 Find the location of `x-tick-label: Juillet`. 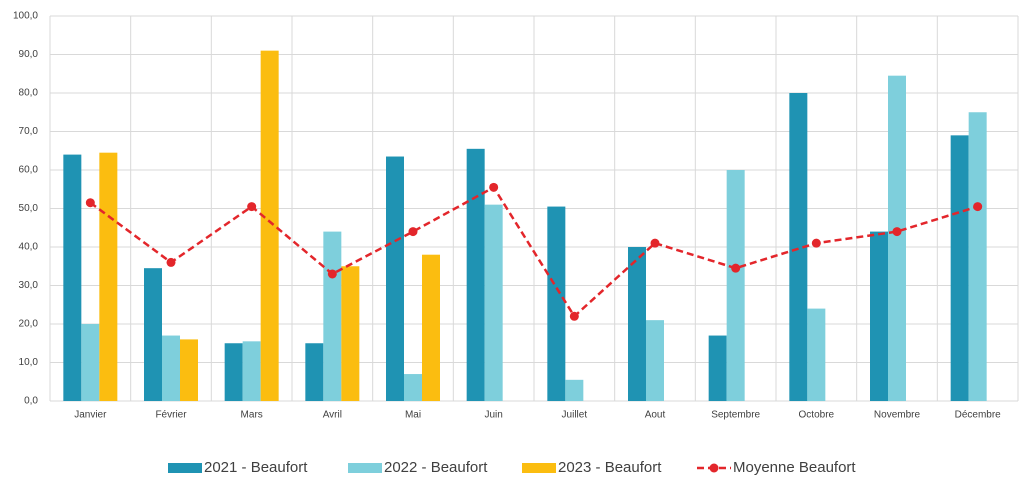

x-tick-label: Juillet is located at coordinates (575, 415).